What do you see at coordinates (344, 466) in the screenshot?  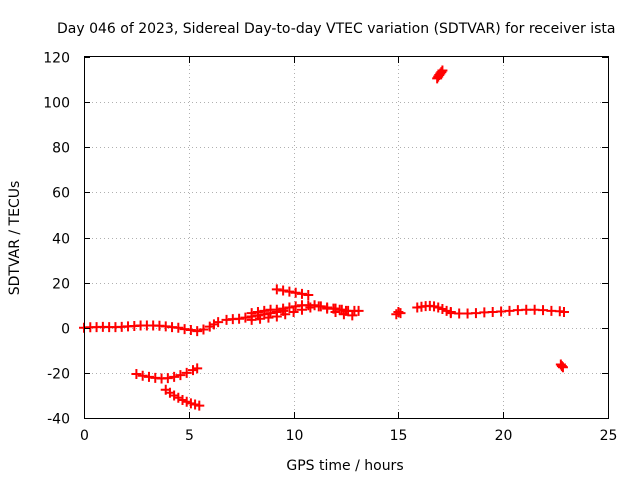 I see `x-axis-title: GPS time / hours` at bounding box center [344, 466].